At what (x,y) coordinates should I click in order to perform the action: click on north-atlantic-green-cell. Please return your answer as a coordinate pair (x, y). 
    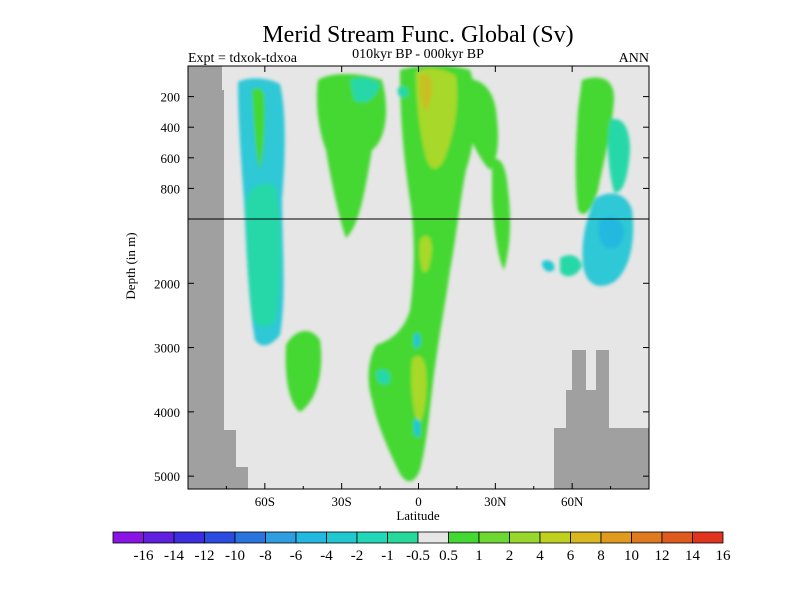
    Looking at the image, I should click on (595, 145).